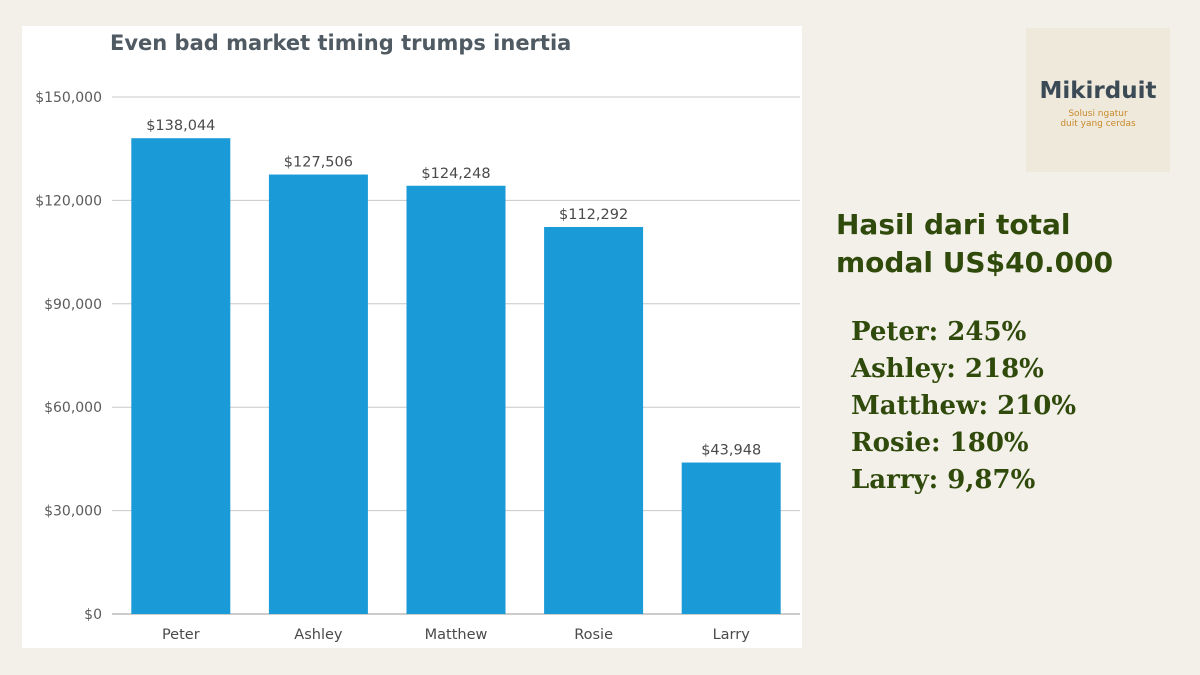 The image size is (1200, 675). I want to click on return-item-larry: Larry: 9,87%, so click(943, 480).